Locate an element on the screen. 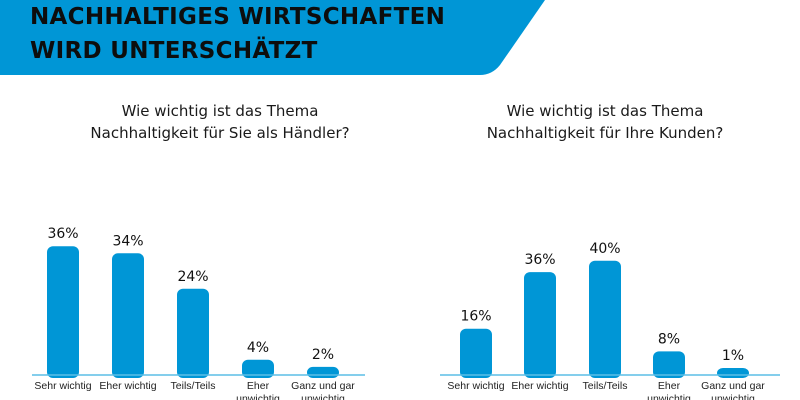 This screenshot has width=800, height=400. header-banner is located at coordinates (272, 37).